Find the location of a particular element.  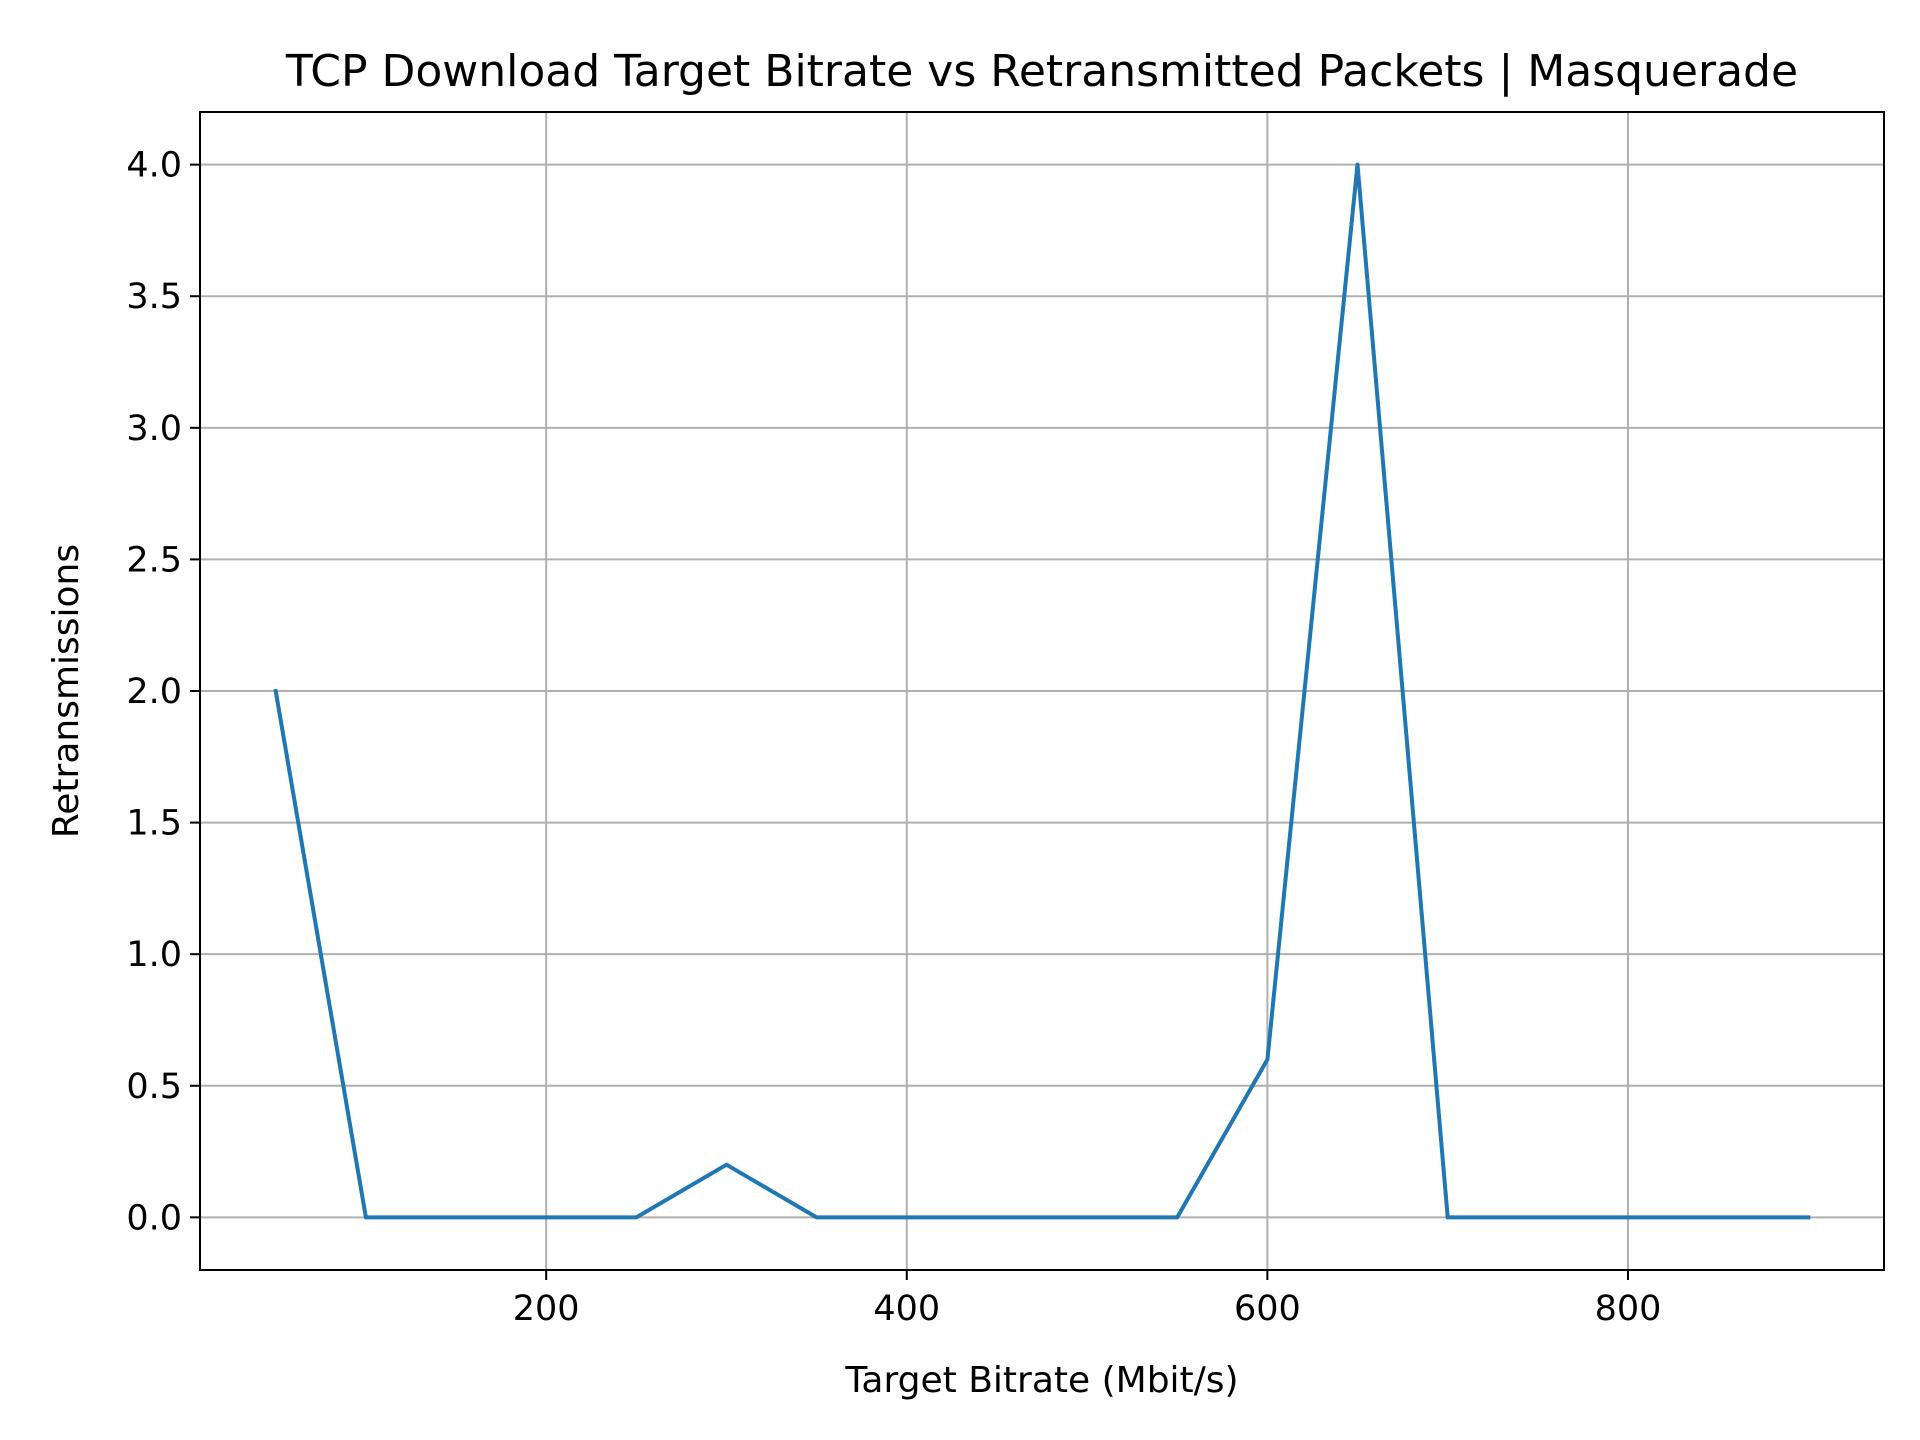

y-tick-label: 1.5 is located at coordinates (154, 824).